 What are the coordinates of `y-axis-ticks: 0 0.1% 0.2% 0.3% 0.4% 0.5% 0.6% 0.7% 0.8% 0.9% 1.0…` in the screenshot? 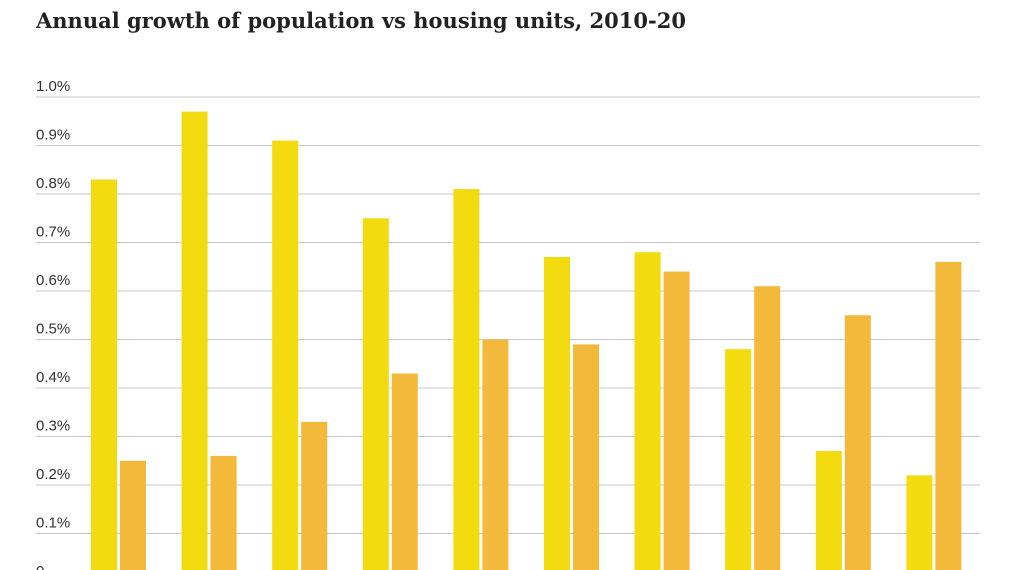 It's located at (53, 324).